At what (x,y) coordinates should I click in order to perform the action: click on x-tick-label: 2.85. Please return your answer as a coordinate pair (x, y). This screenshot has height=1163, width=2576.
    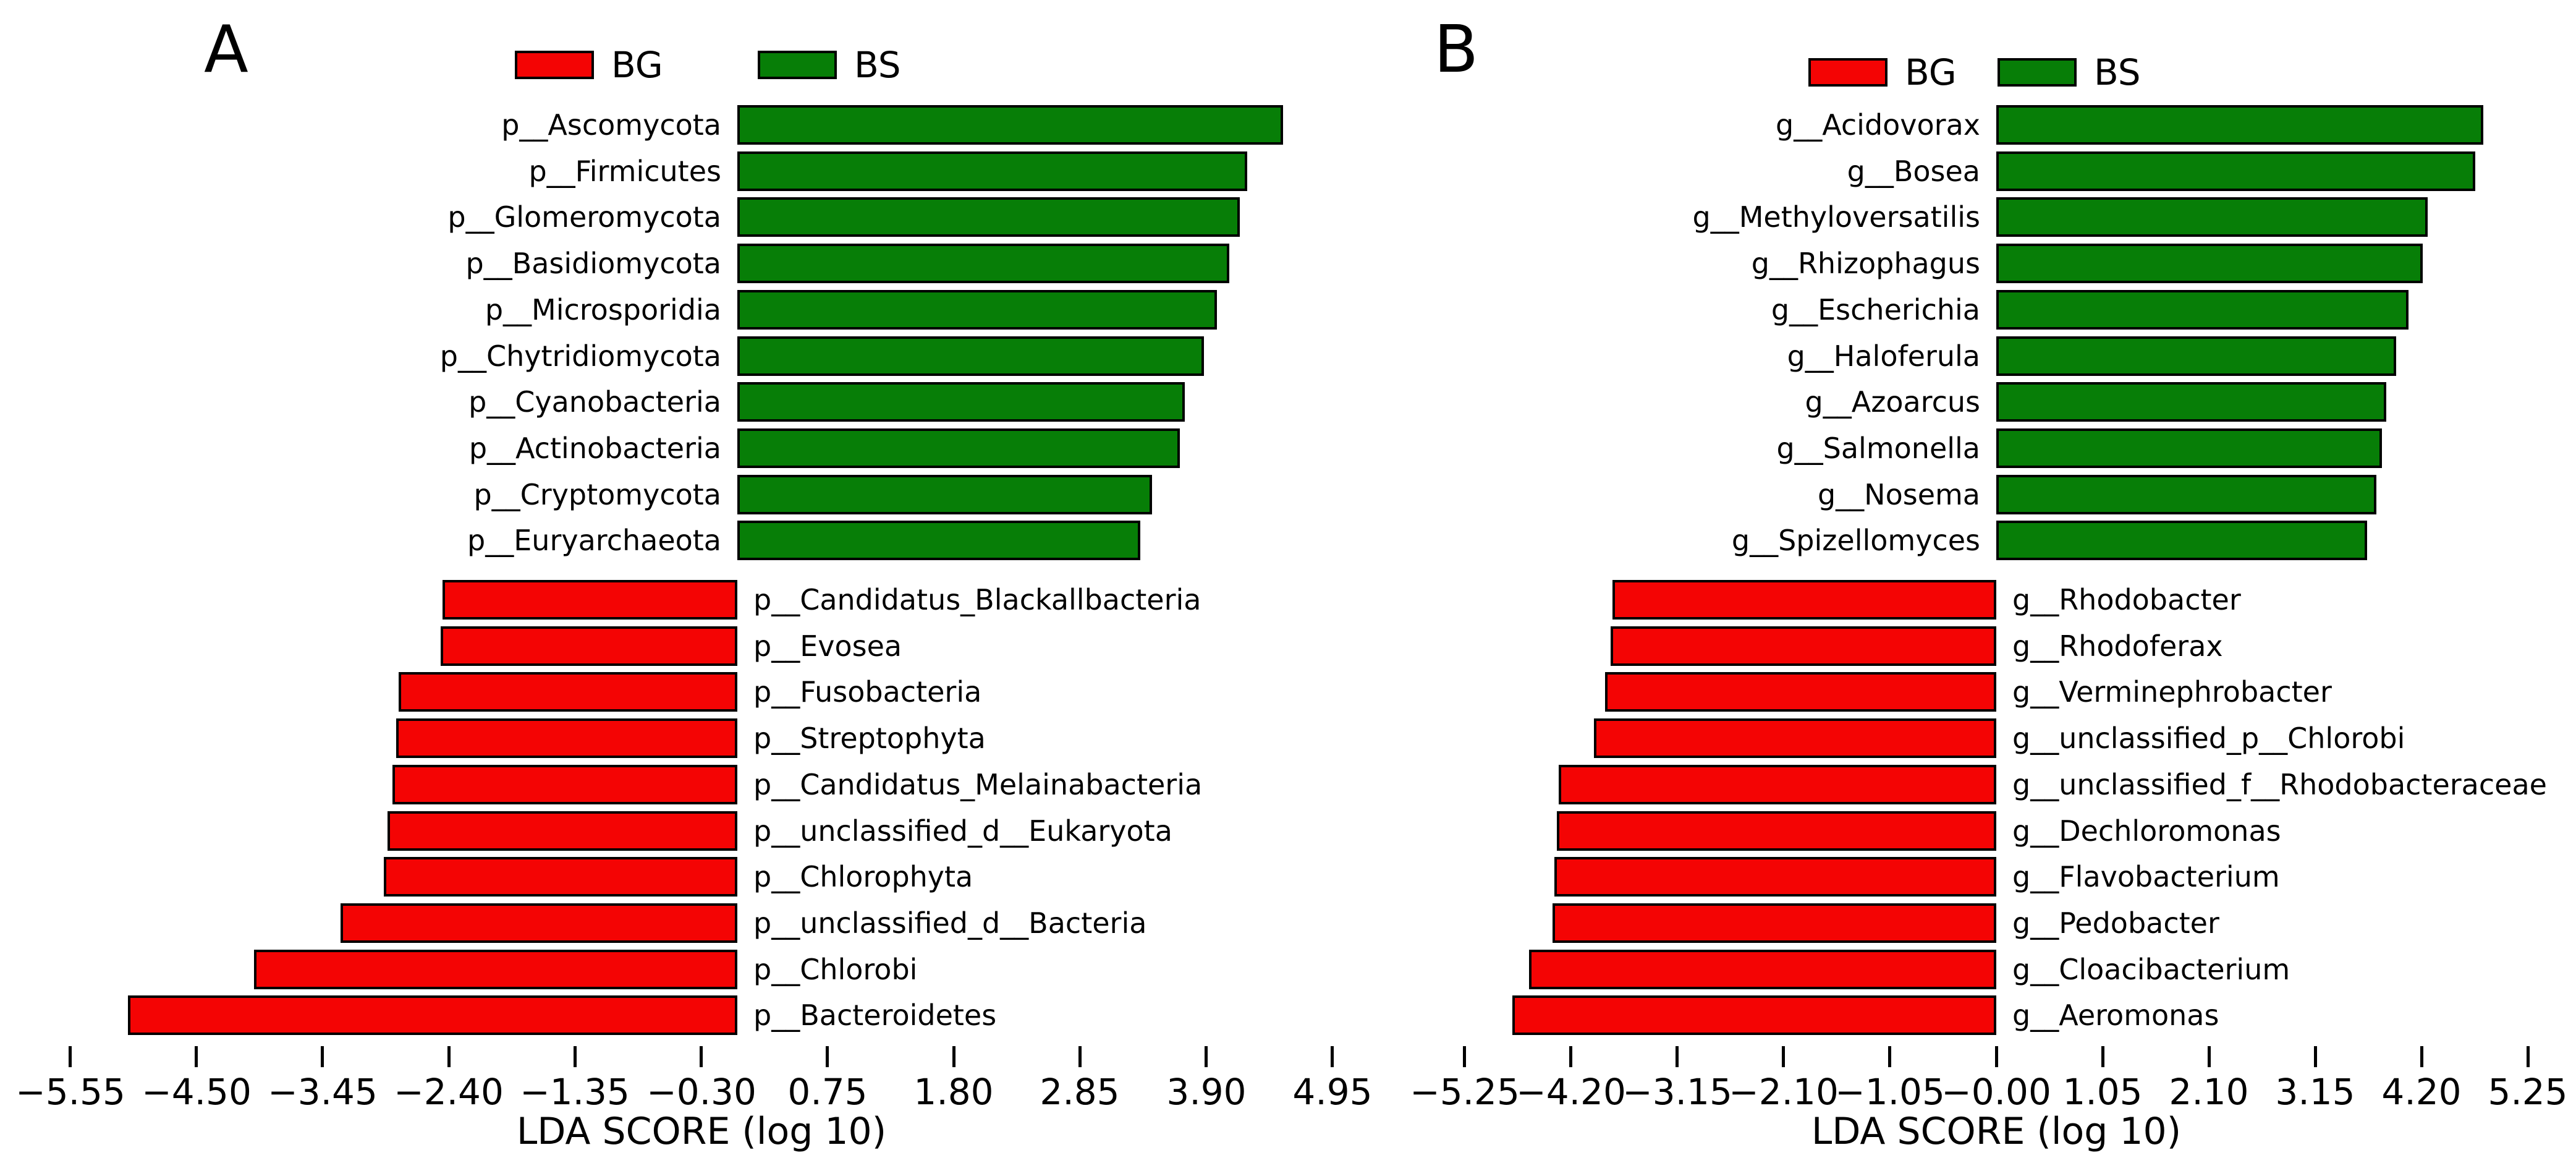
    Looking at the image, I should click on (1080, 1092).